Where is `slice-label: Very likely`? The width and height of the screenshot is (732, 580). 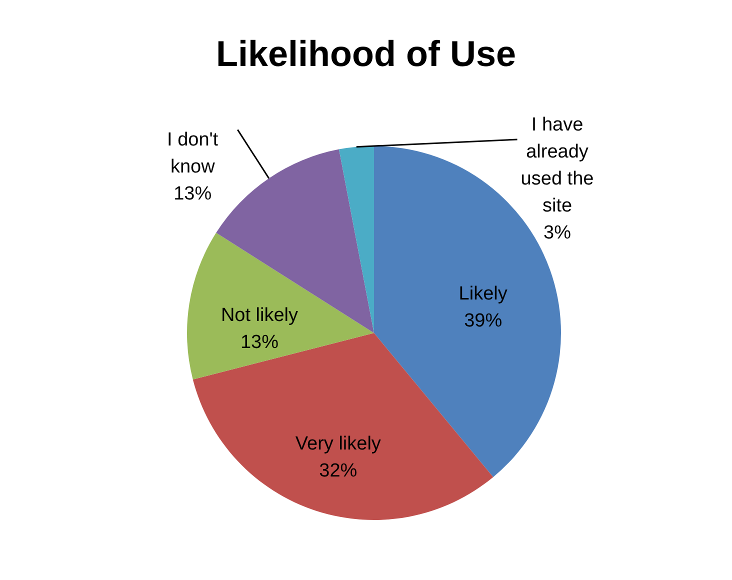 slice-label: Very likely is located at coordinates (338, 443).